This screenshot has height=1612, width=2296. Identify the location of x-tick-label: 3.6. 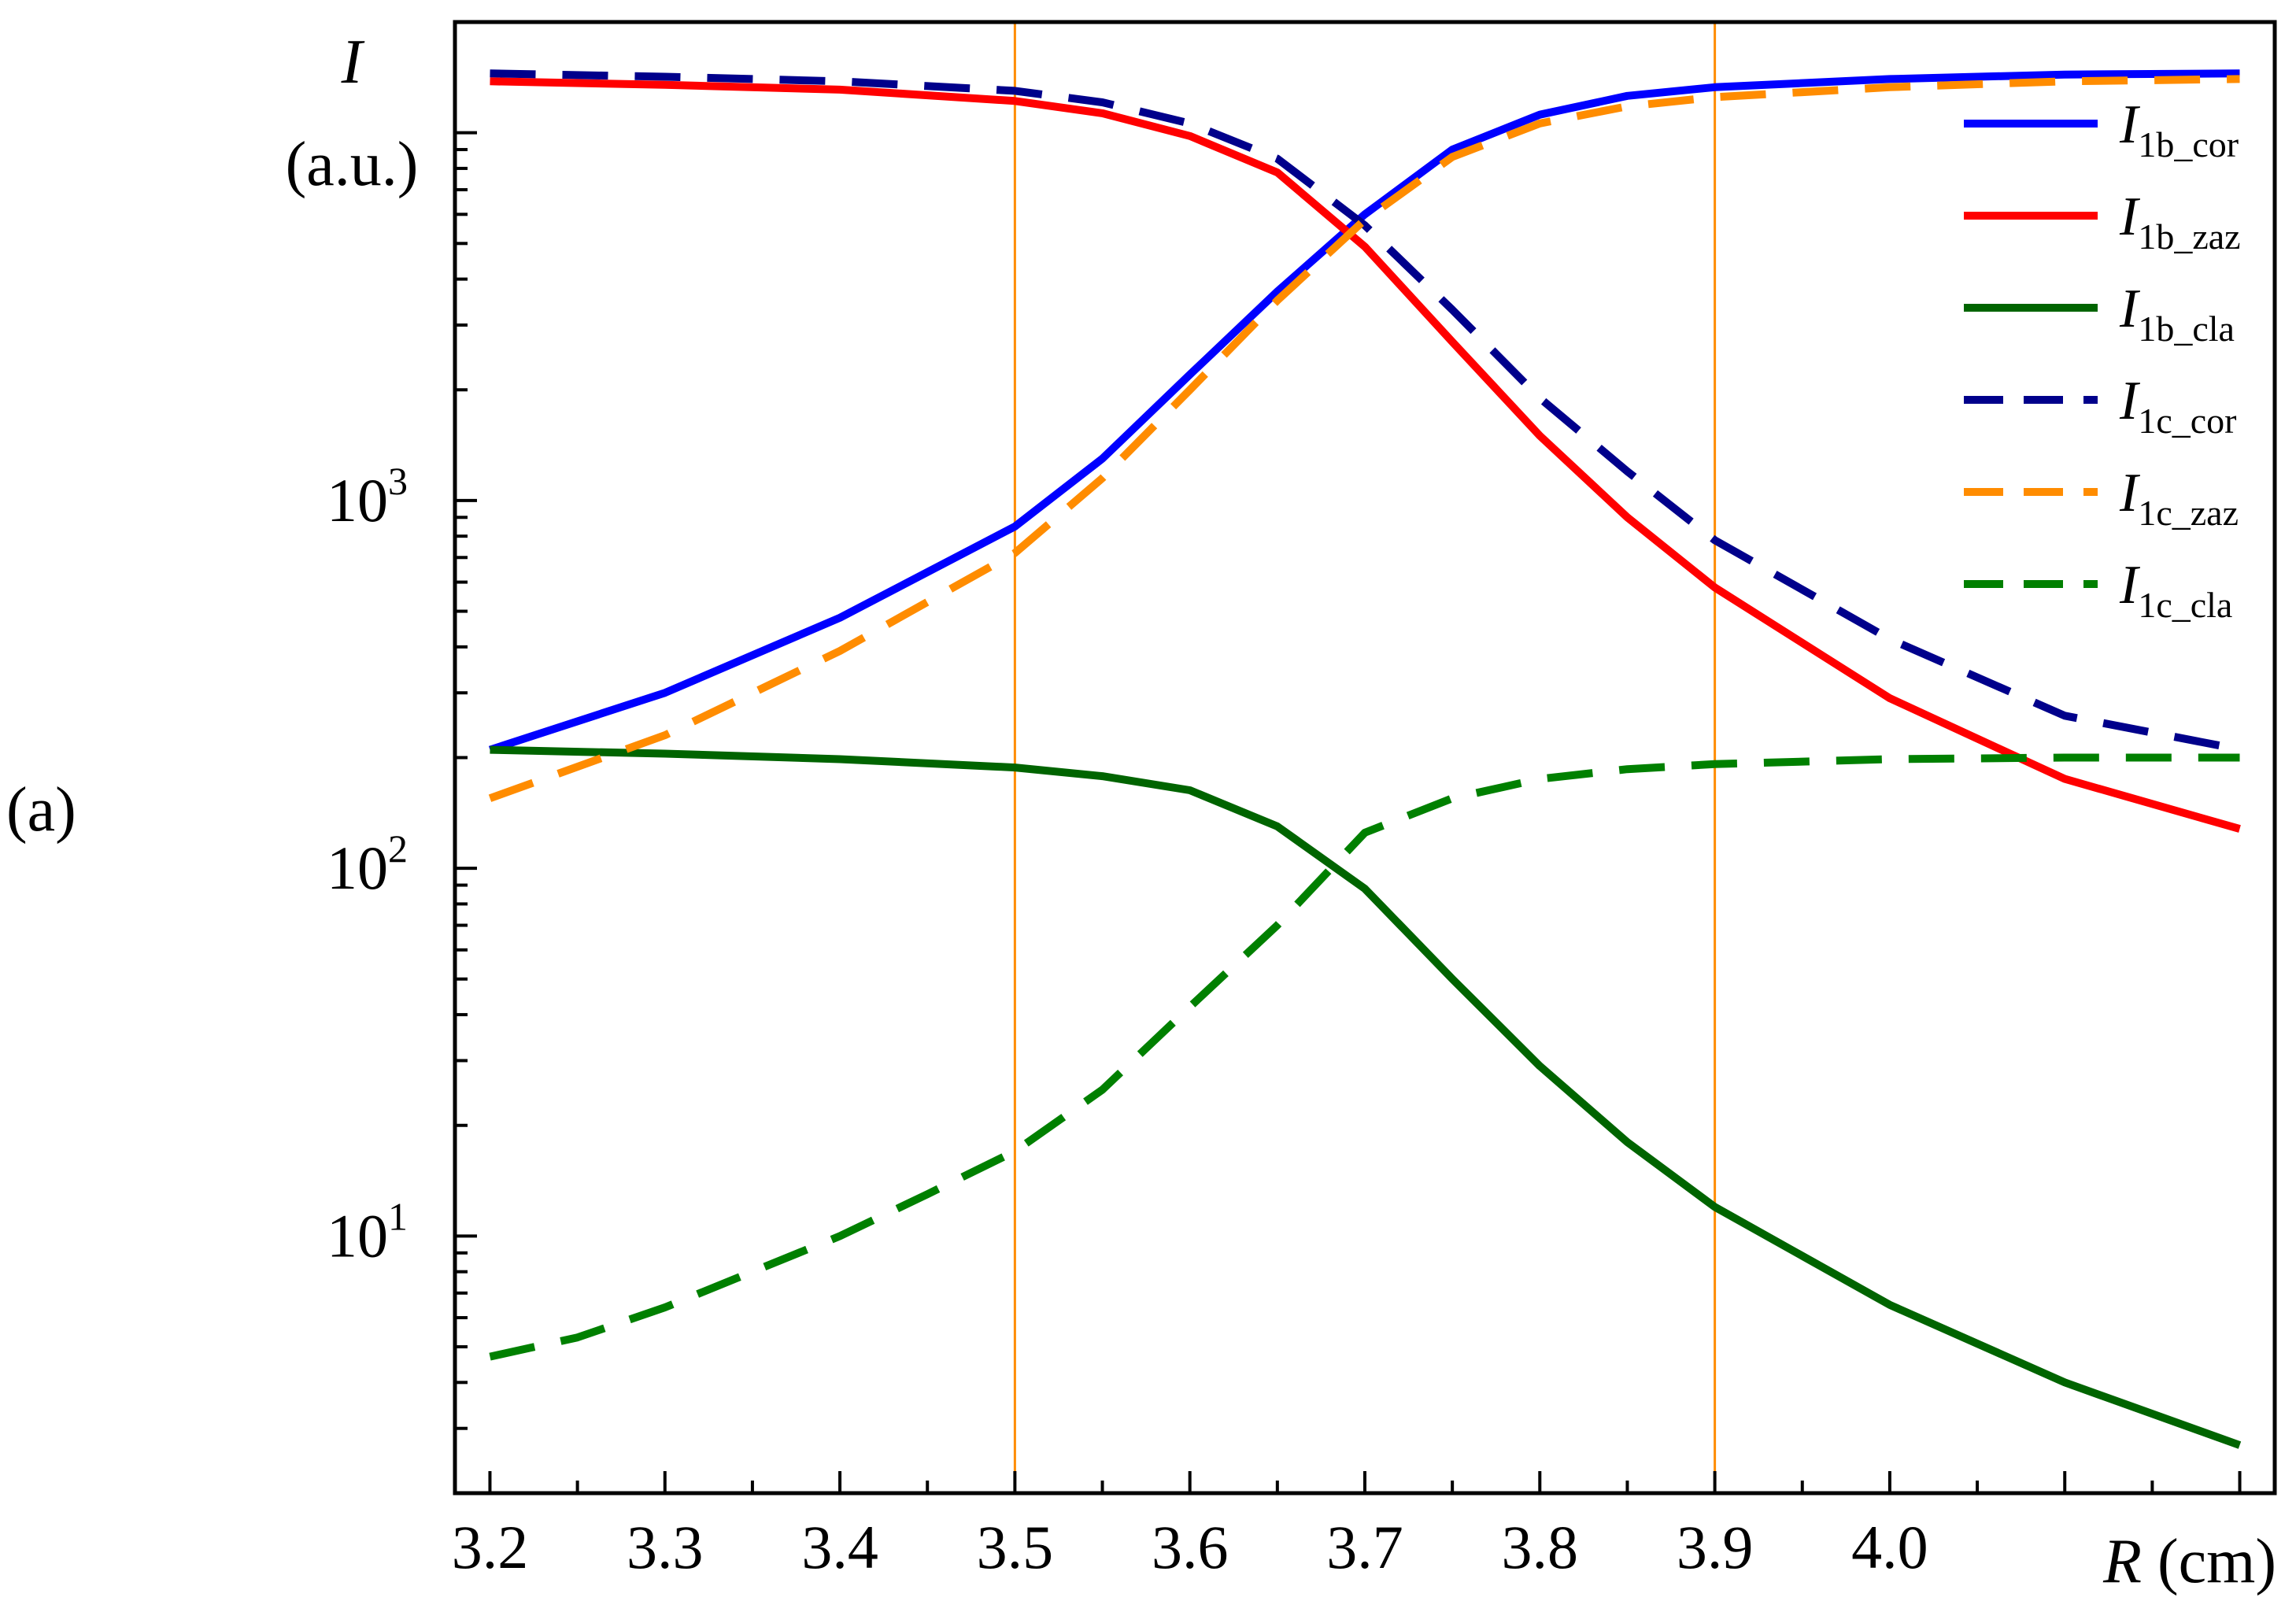
(1190, 1547).